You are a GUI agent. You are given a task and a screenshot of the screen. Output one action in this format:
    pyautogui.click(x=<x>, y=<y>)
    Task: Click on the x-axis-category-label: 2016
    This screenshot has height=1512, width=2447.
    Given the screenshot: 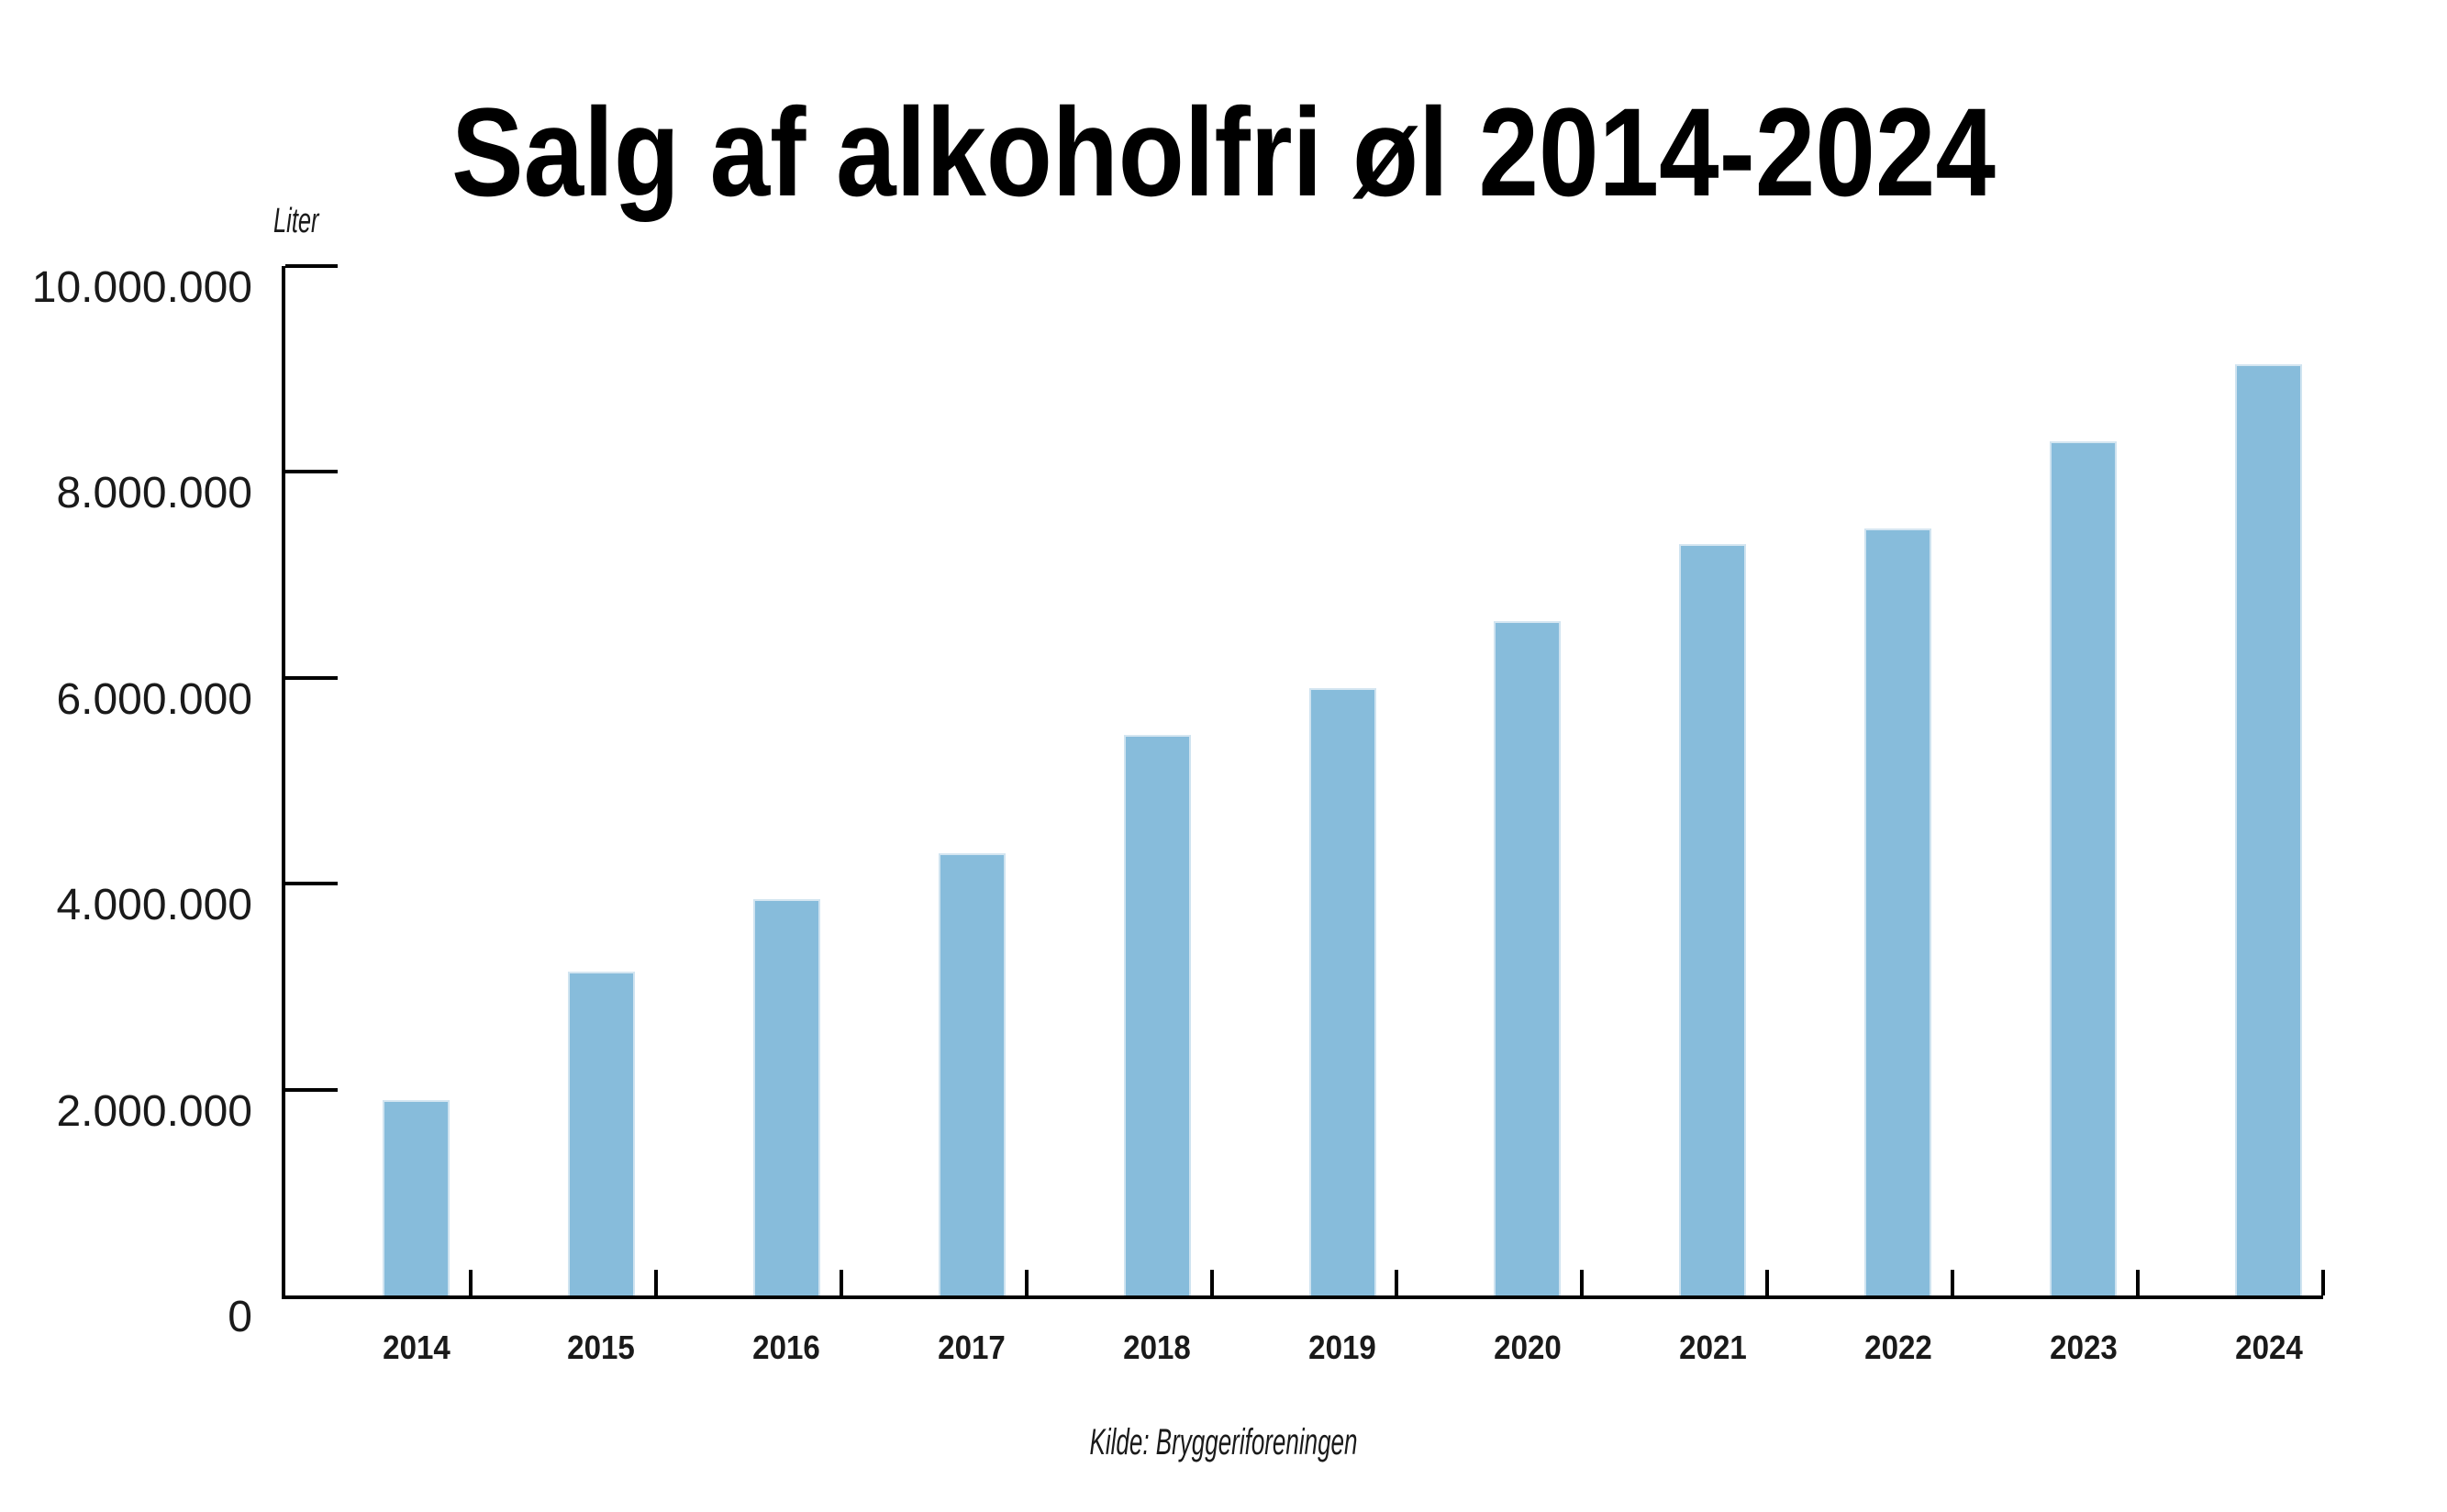 What is the action you would take?
    pyautogui.click(x=786, y=1347)
    